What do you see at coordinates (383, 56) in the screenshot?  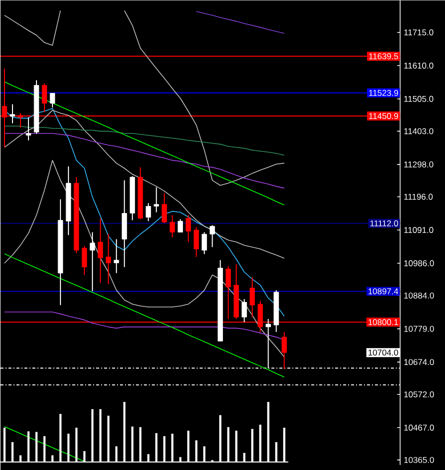 I see `ref-line-label: 11639.5` at bounding box center [383, 56].